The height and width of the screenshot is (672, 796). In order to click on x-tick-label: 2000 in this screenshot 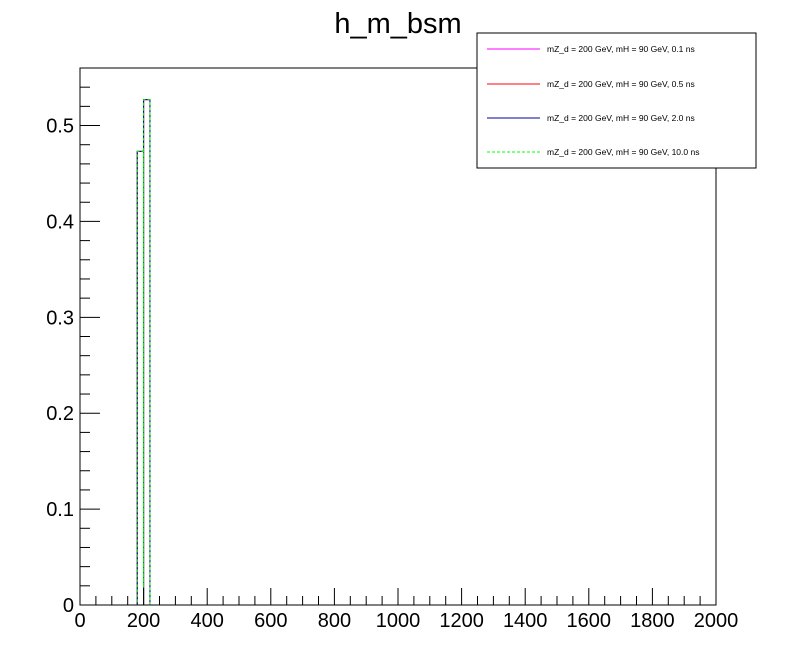, I will do `click(716, 621)`.